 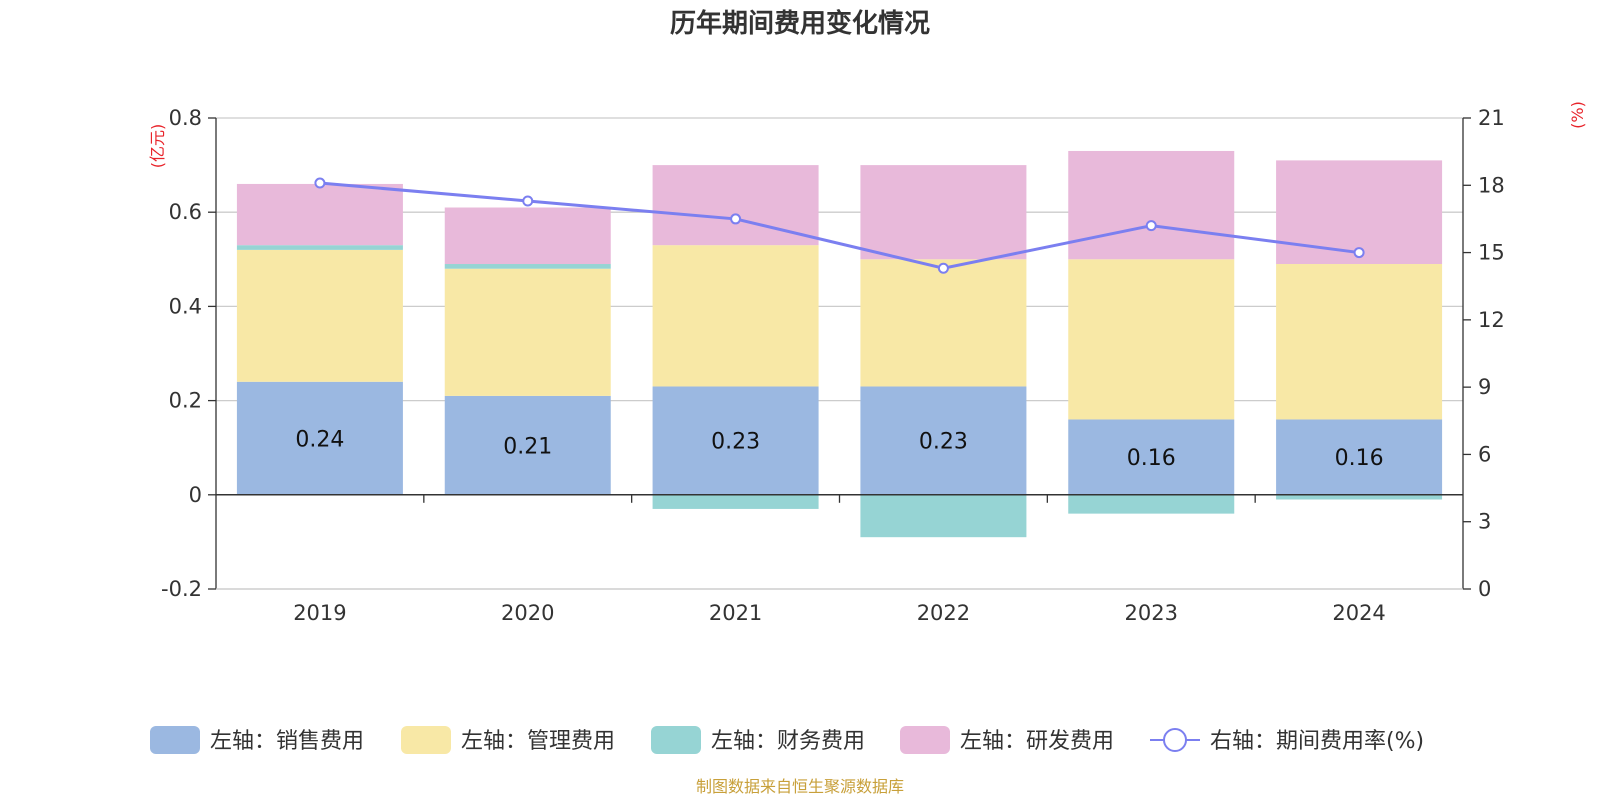 I want to click on bar-admin-2019, so click(x=319, y=315).